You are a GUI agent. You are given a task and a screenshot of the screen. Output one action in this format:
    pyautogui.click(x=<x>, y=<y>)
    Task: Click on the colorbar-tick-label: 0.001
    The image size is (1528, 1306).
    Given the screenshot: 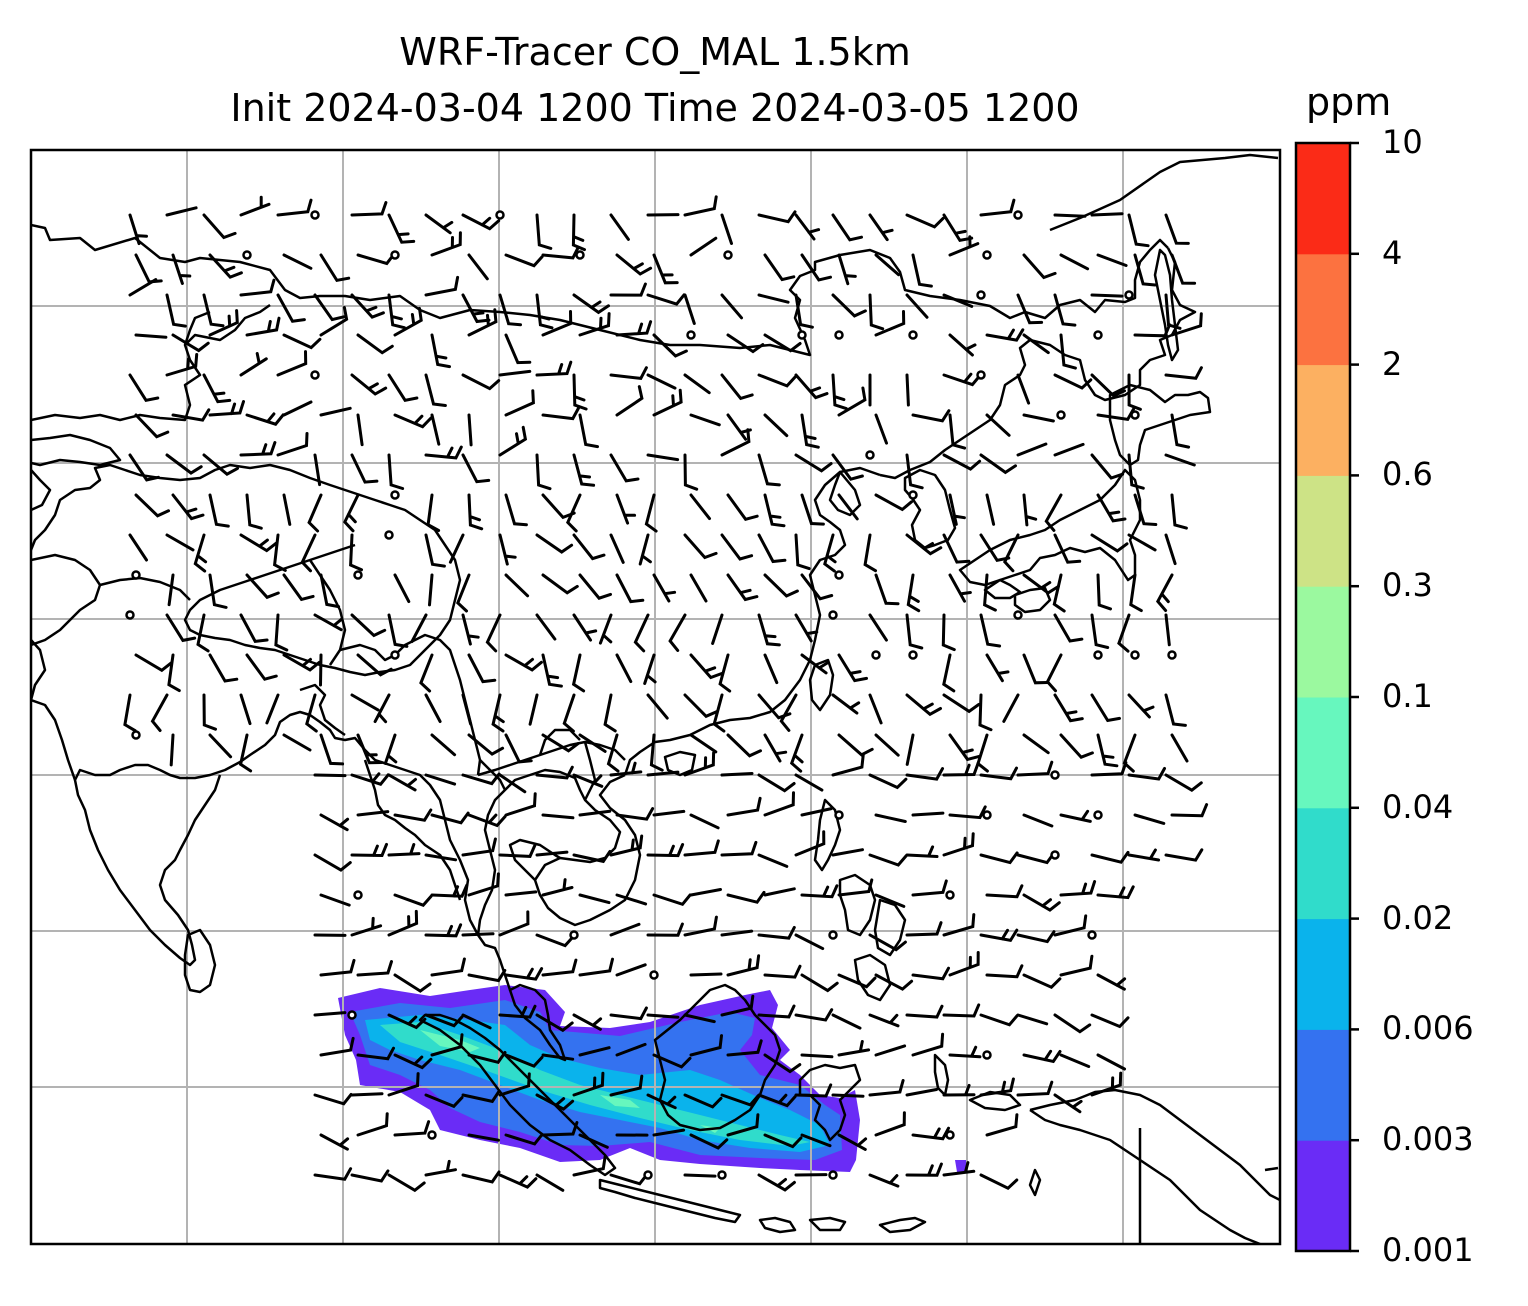 What is the action you would take?
    pyautogui.click(x=1428, y=1250)
    